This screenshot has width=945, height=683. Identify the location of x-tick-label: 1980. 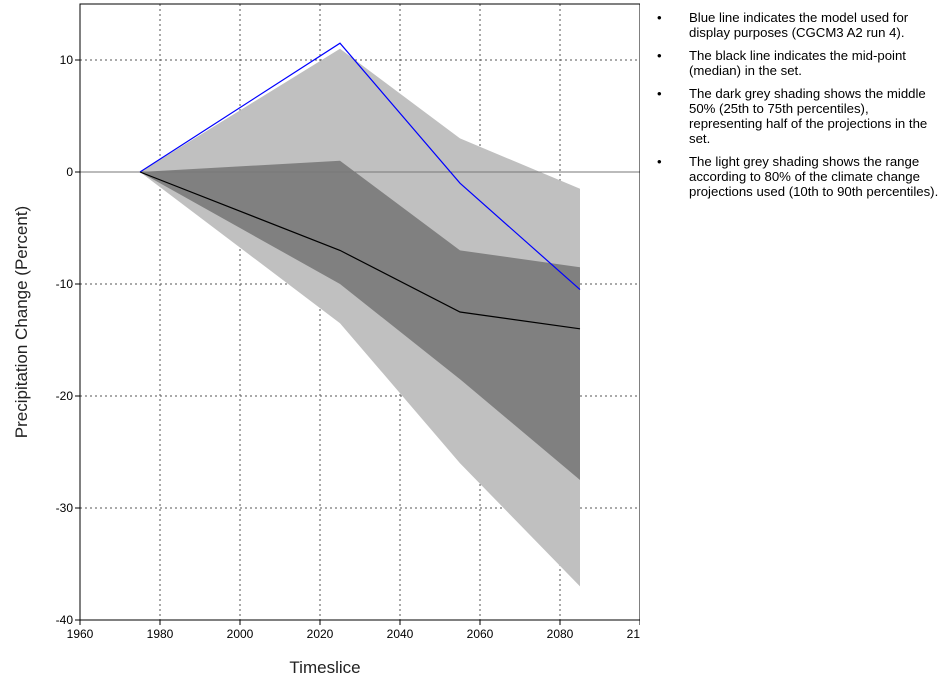
(160, 634).